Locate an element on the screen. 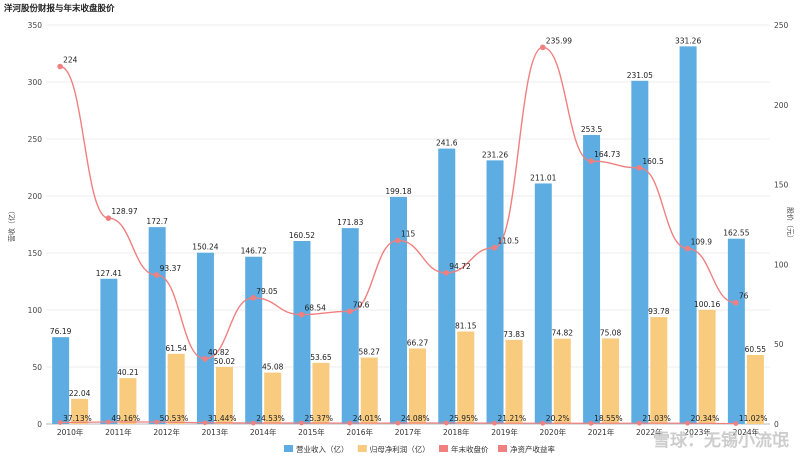  legend-label: 营业收入（亿） is located at coordinates (322, 449).